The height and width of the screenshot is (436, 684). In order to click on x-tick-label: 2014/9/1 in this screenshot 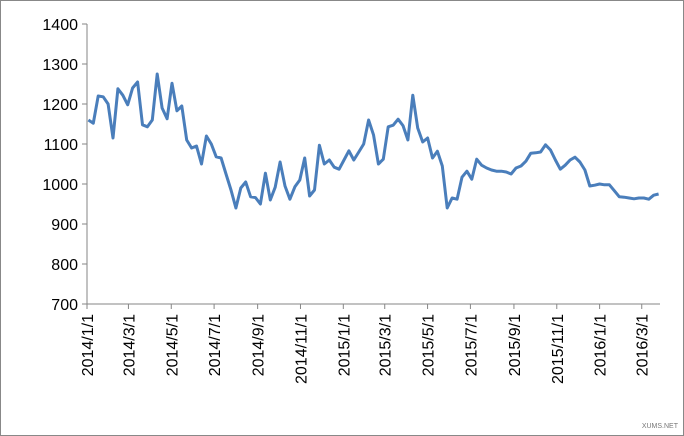, I will do `click(259, 345)`.